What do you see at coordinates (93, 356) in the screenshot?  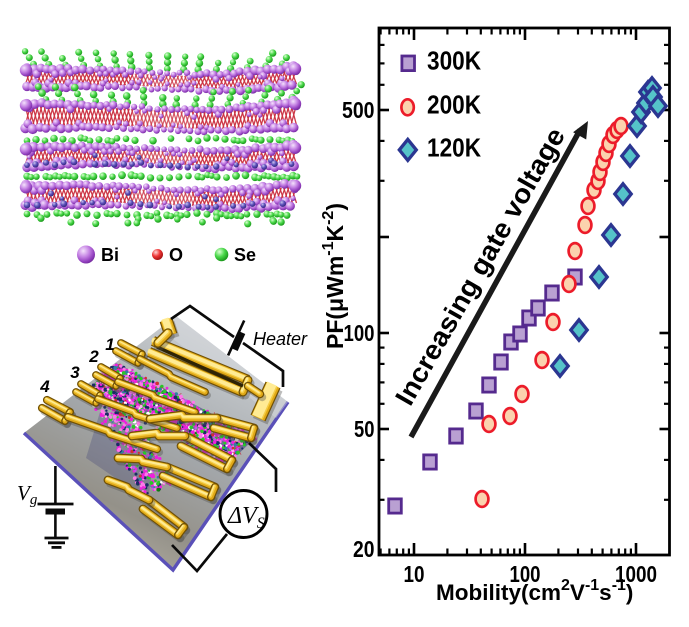 I see `svg-text: 2` at bounding box center [93, 356].